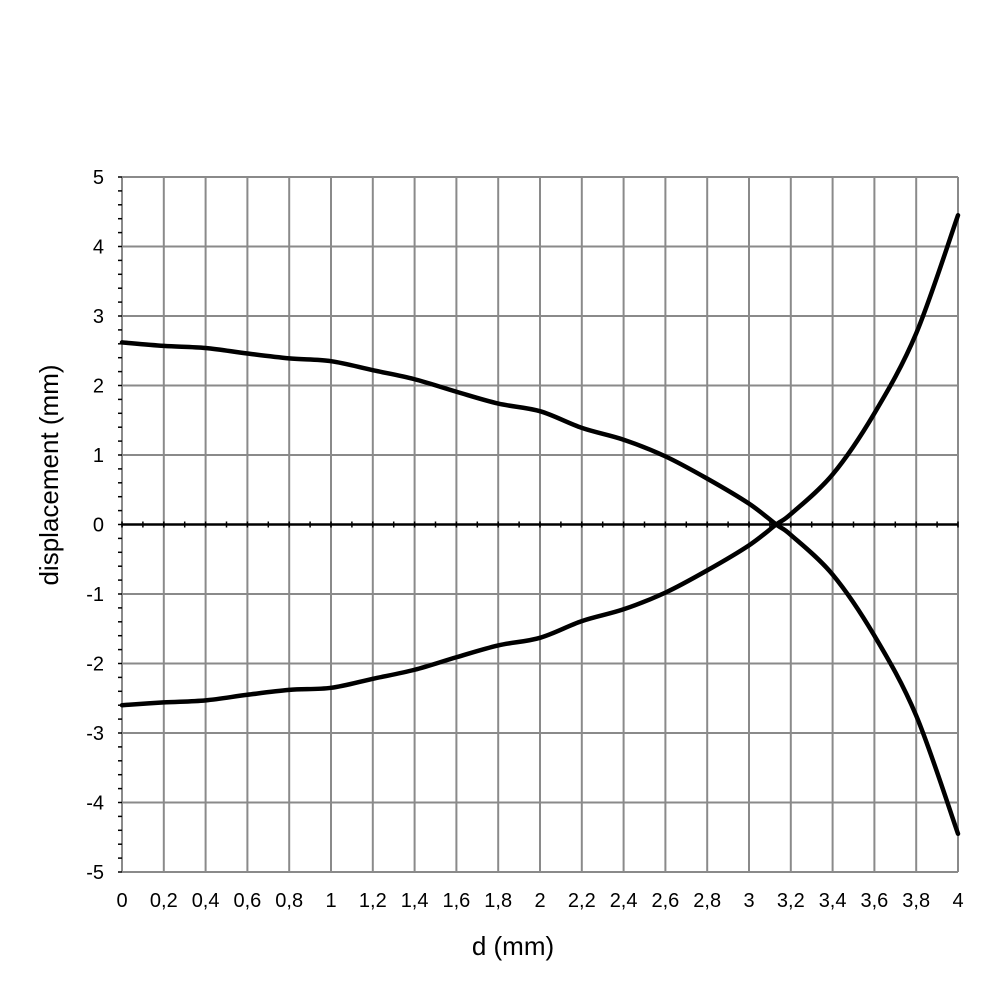 The width and height of the screenshot is (1000, 1000). Describe the element at coordinates (49, 474) in the screenshot. I see `y-axis-title: displacement (mm)` at that location.